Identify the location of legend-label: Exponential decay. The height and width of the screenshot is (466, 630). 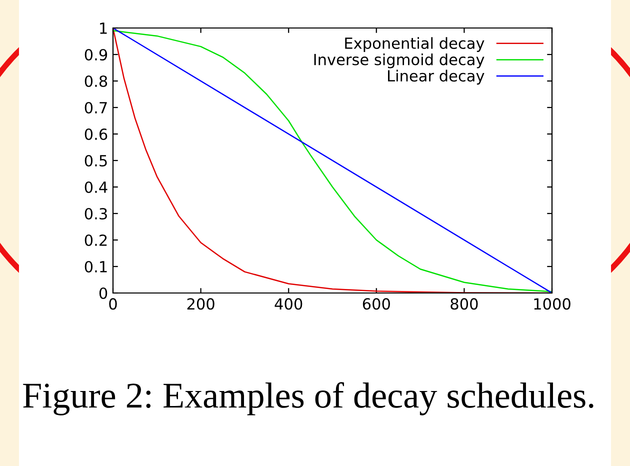
(414, 44).